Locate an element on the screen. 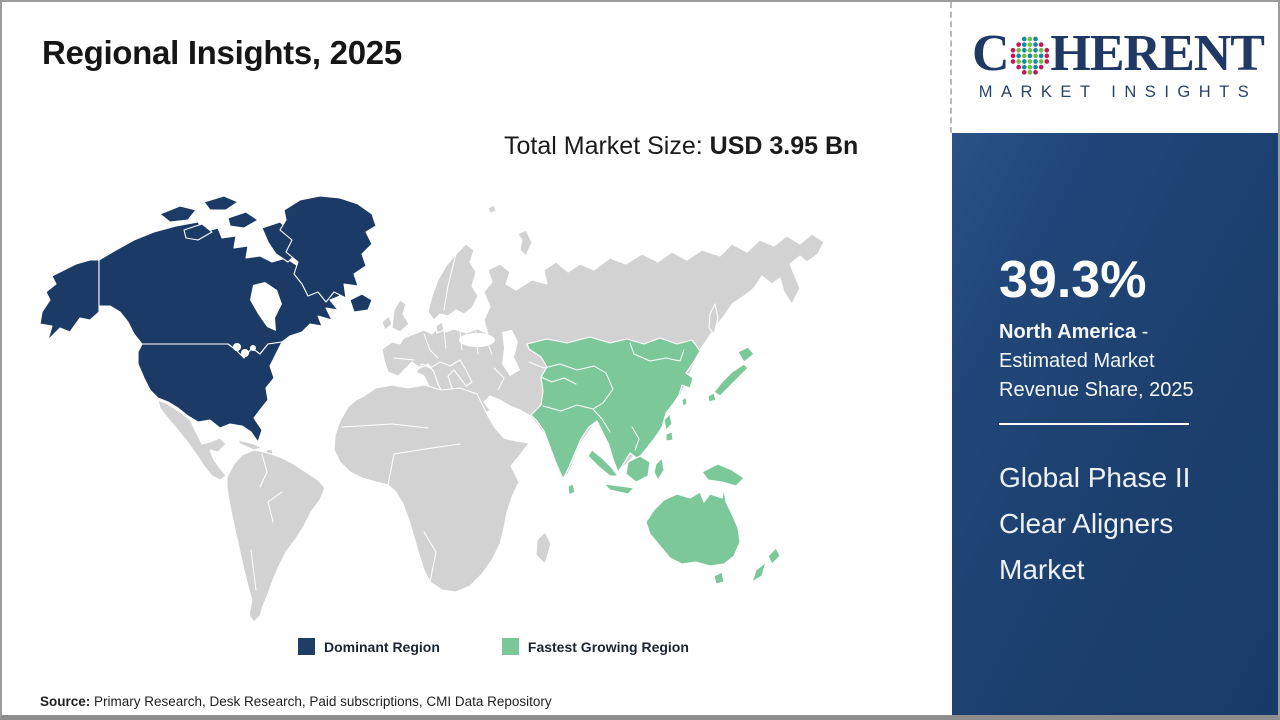  stat-region-name: North America is located at coordinates (1068, 331).